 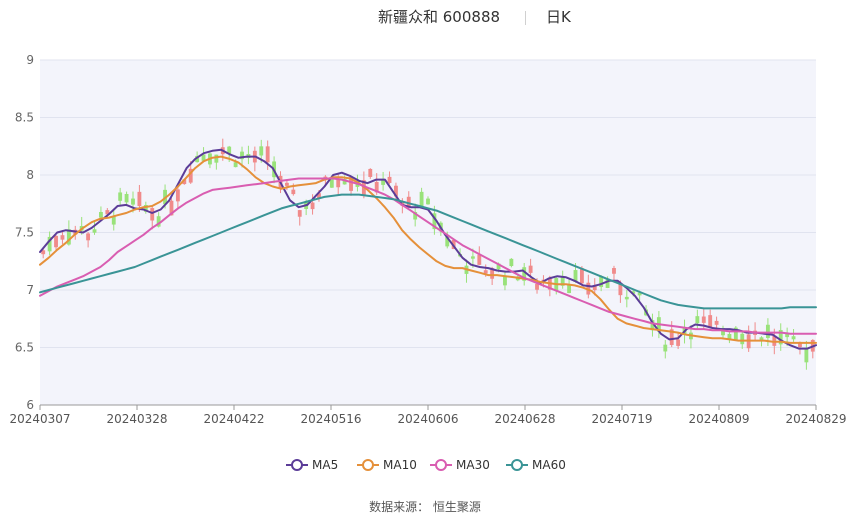 What do you see at coordinates (536, 465) in the screenshot?
I see `legend-item-ma60: MA60` at bounding box center [536, 465].